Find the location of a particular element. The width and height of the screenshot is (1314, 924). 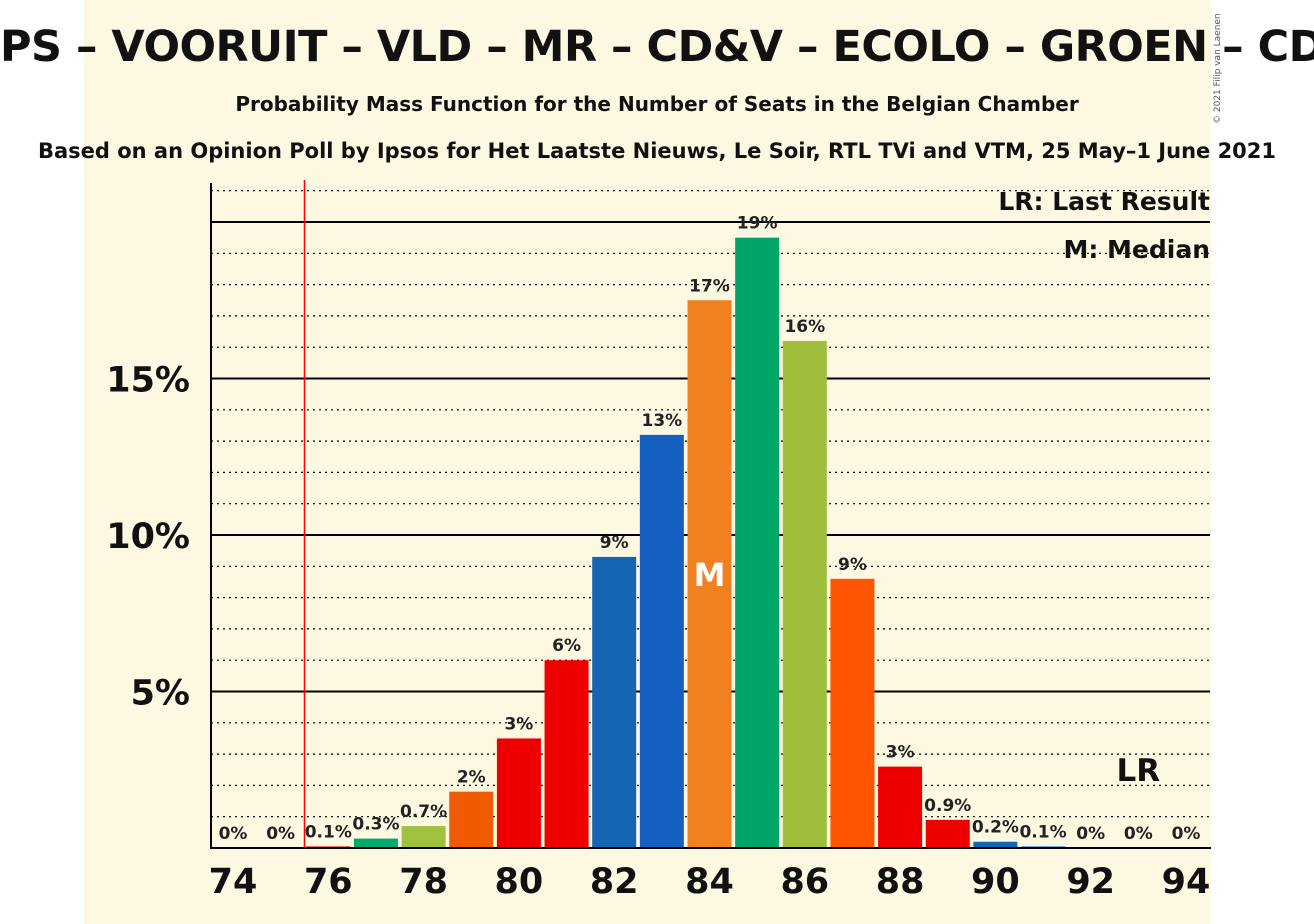

bar-value-label: 16% is located at coordinates (804, 327).